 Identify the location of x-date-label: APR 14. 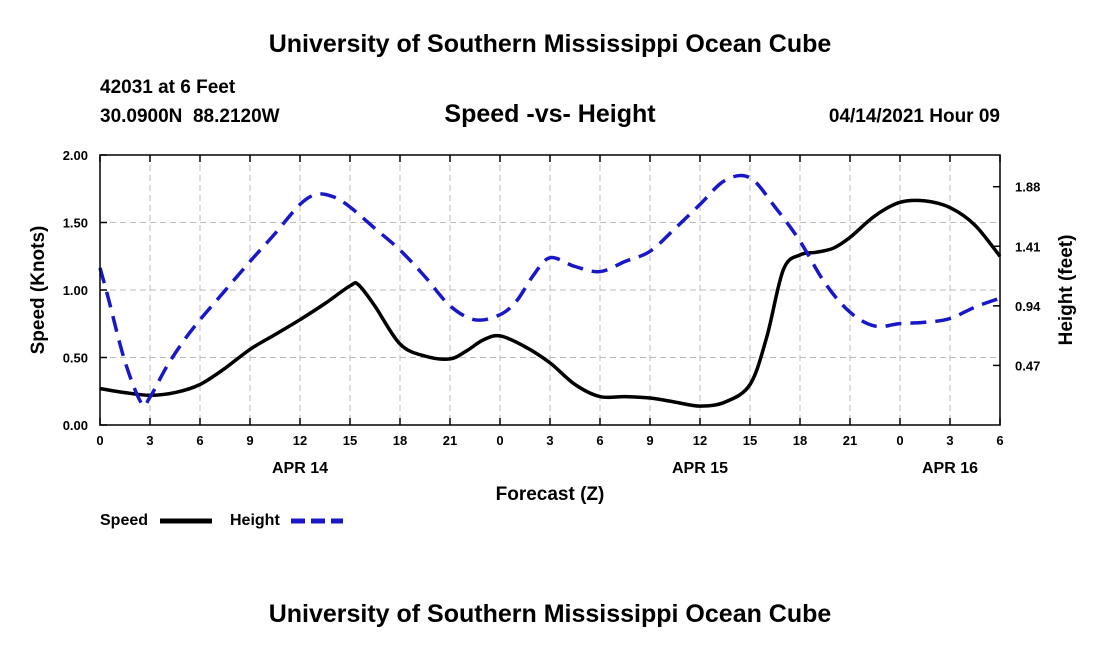
(300, 468).